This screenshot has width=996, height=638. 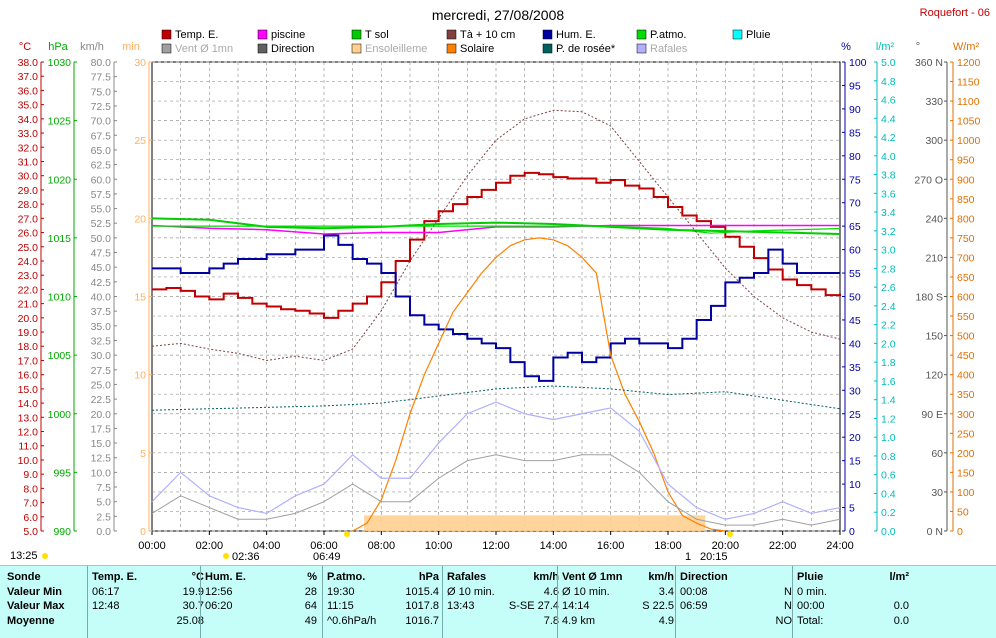 What do you see at coordinates (487, 35) in the screenshot?
I see `legend-label: Tà + 10 cm` at bounding box center [487, 35].